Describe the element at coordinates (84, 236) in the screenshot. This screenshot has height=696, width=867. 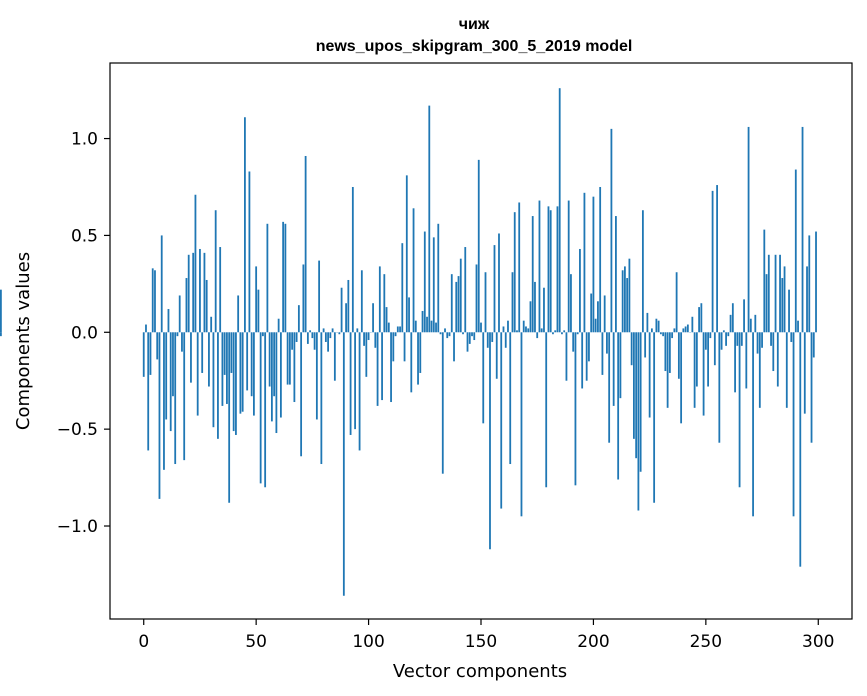
I see `y-tick-label: 0.5` at that location.